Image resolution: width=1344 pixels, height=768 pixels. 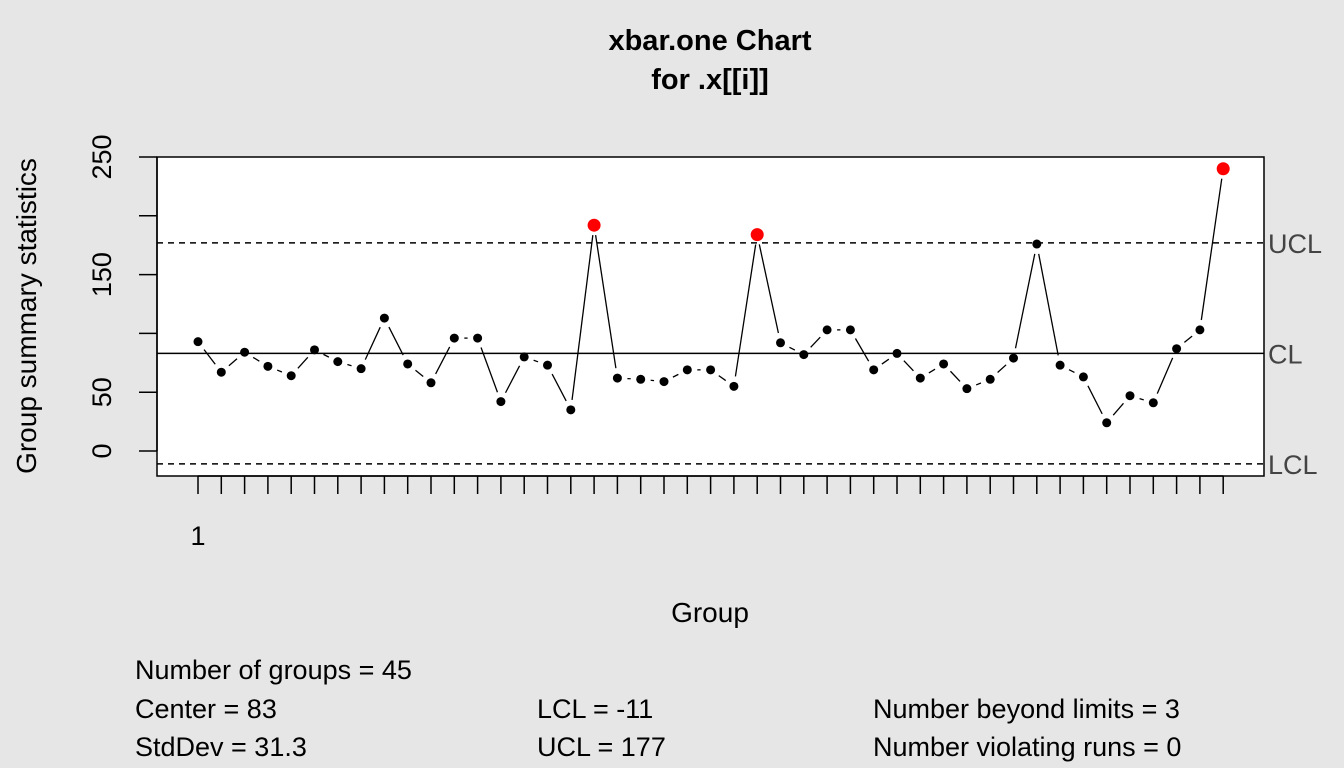 What do you see at coordinates (1027, 747) in the screenshot?
I see `stat-violating-runs: Number violating runs = 0` at bounding box center [1027, 747].